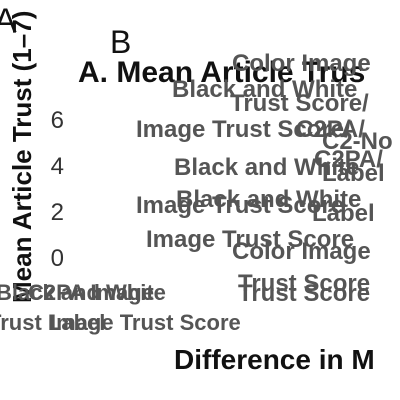 The image size is (400, 400). Describe the element at coordinates (57, 258) in the screenshot. I see `y-tick-label: 0` at that location.